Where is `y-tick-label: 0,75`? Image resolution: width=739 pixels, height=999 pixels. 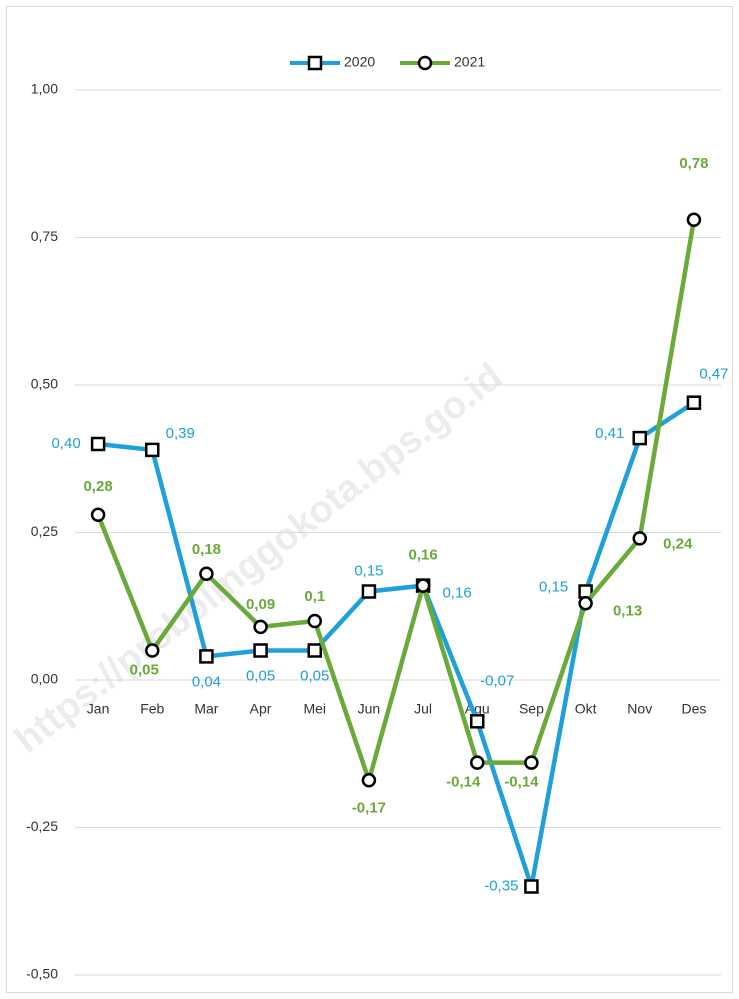
y-tick-label: 0,75 is located at coordinates (44, 236).